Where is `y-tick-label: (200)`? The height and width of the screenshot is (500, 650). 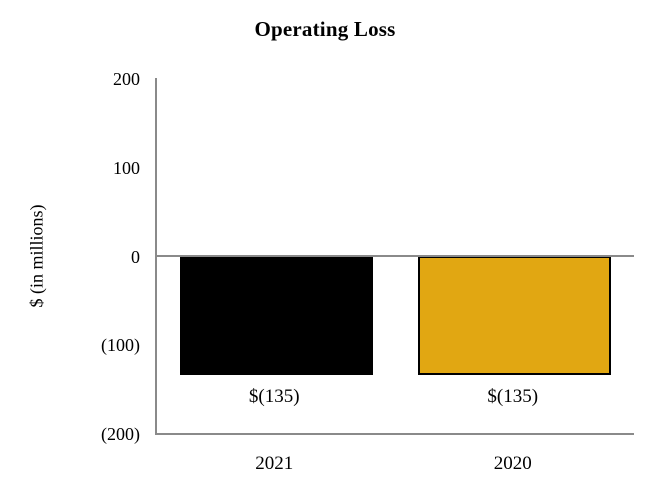
y-tick-label: (200) is located at coordinates (120, 434).